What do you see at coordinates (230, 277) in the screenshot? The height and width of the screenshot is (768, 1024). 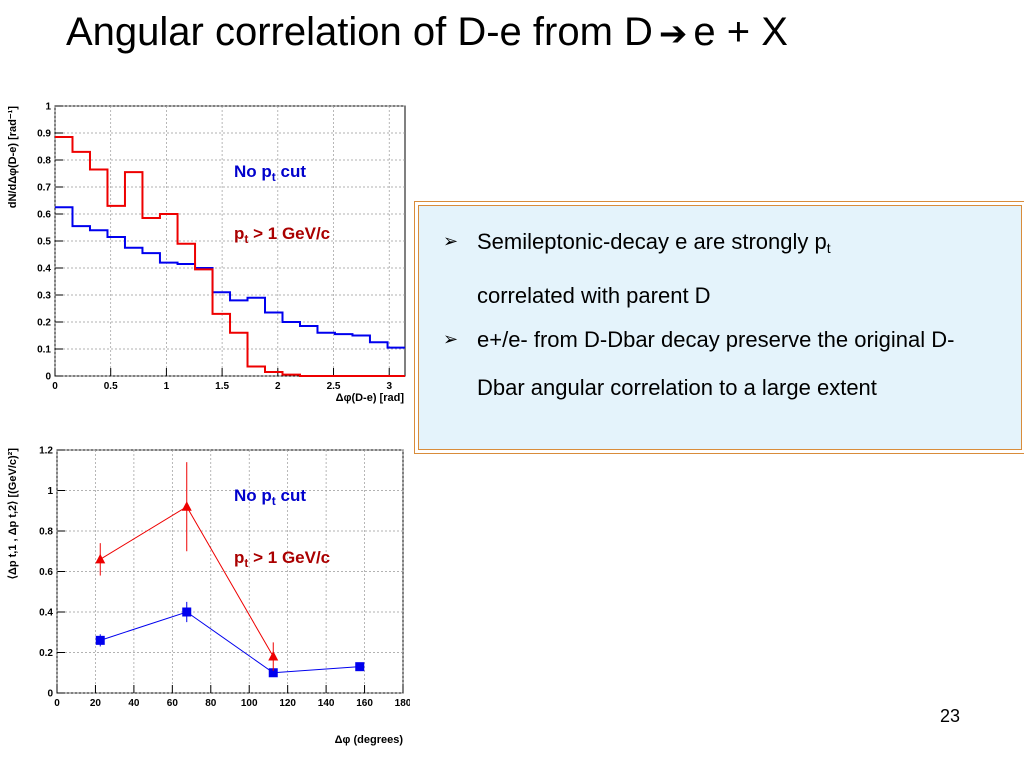 I see `histogram-series-no-cut` at bounding box center [230, 277].